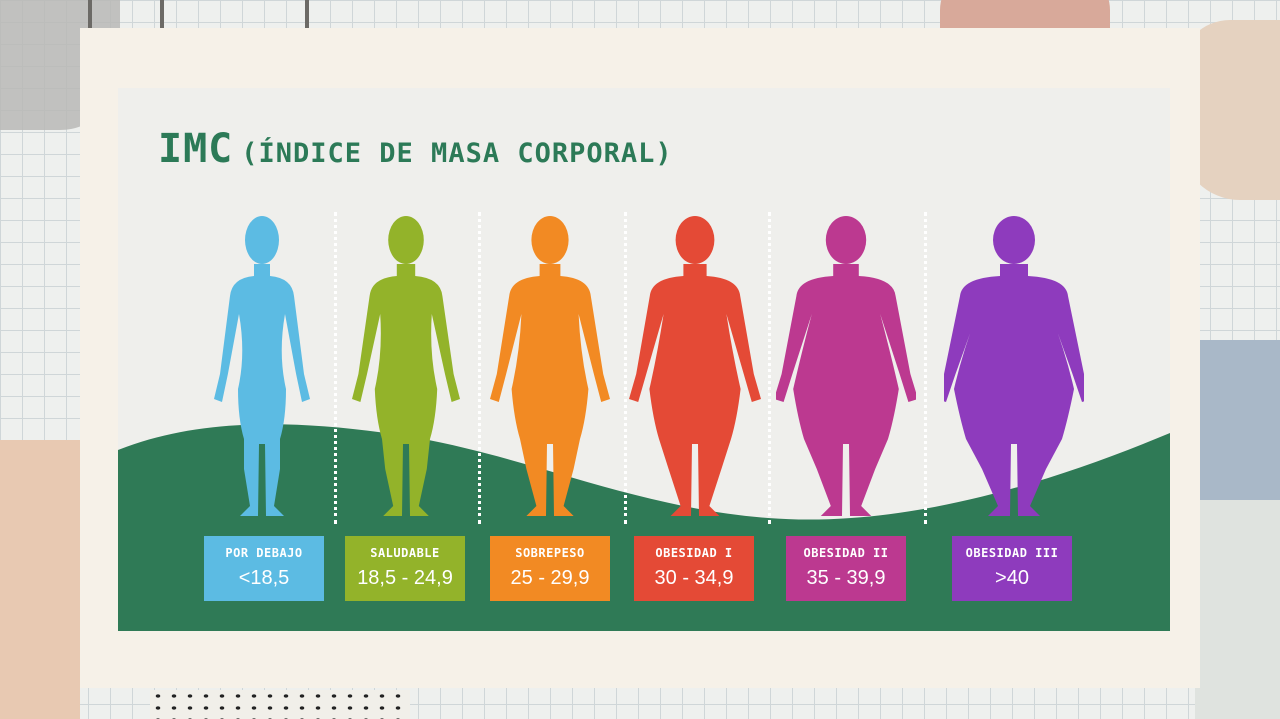 This screenshot has height=719, width=1280. Describe the element at coordinates (264, 553) in the screenshot. I see `category-label: POR DEBAJO` at that location.